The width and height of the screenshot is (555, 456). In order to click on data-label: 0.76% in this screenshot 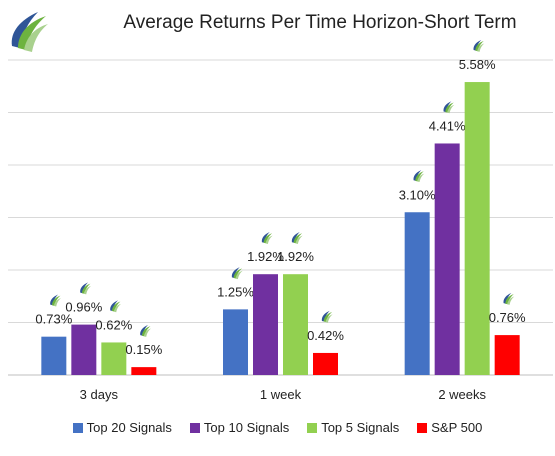, I will do `click(507, 317)`.